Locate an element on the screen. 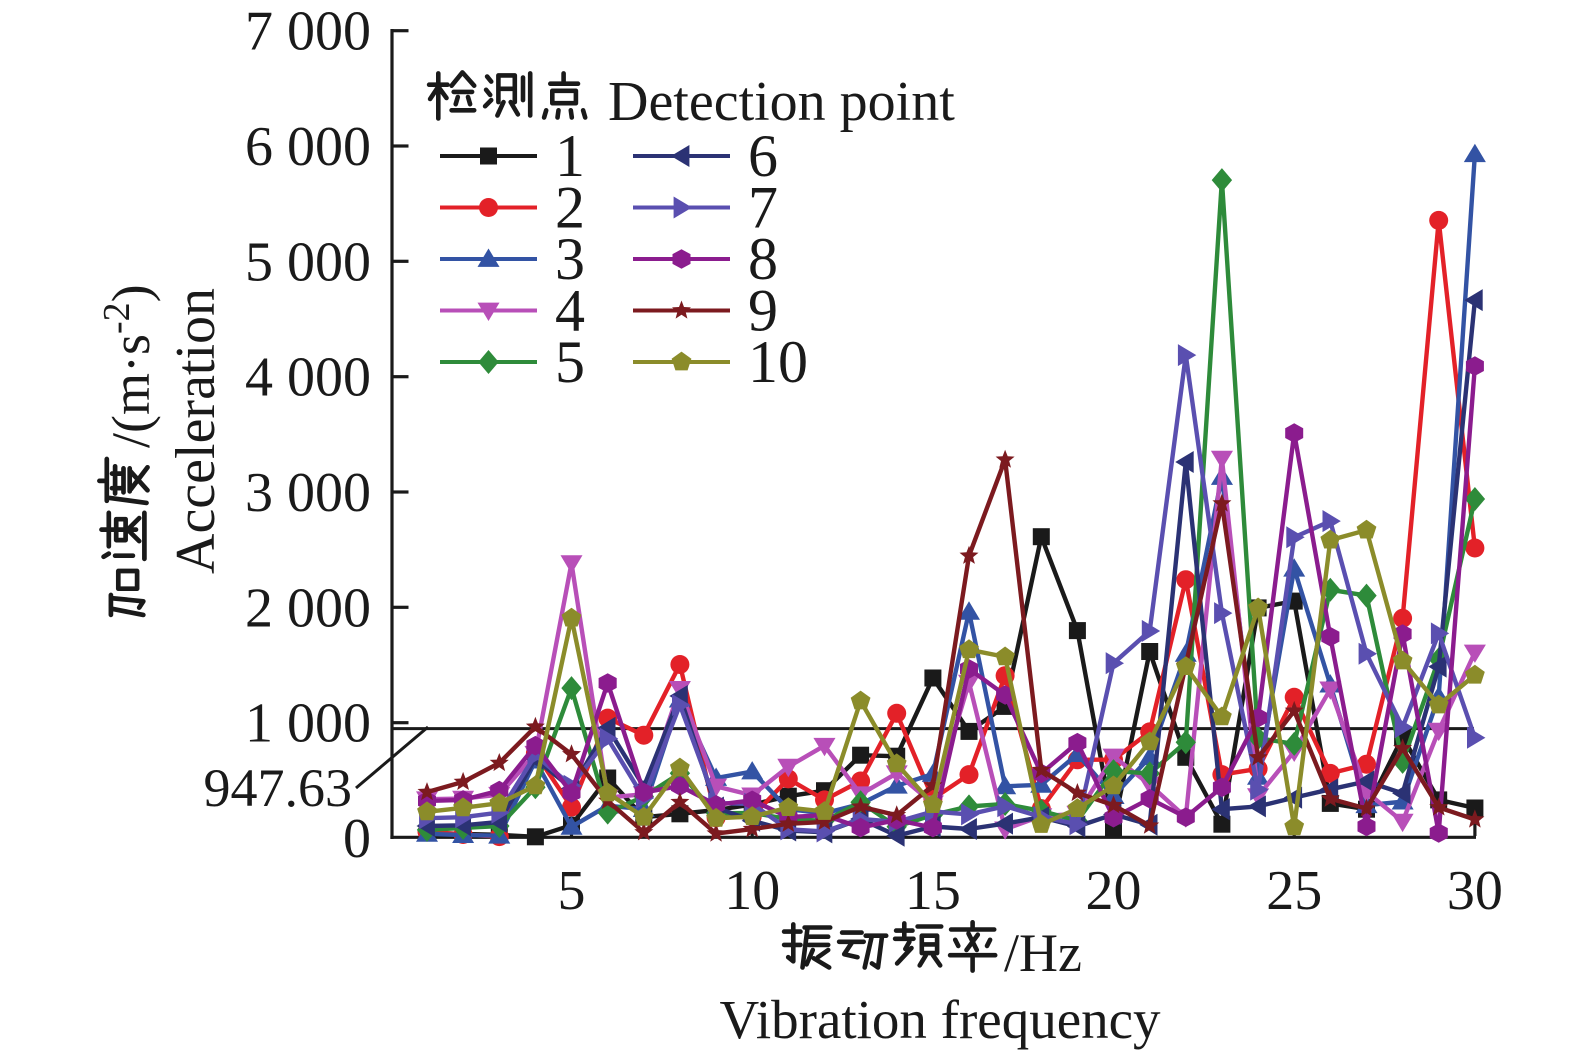  svg-text: 6 is located at coordinates (763, 156).